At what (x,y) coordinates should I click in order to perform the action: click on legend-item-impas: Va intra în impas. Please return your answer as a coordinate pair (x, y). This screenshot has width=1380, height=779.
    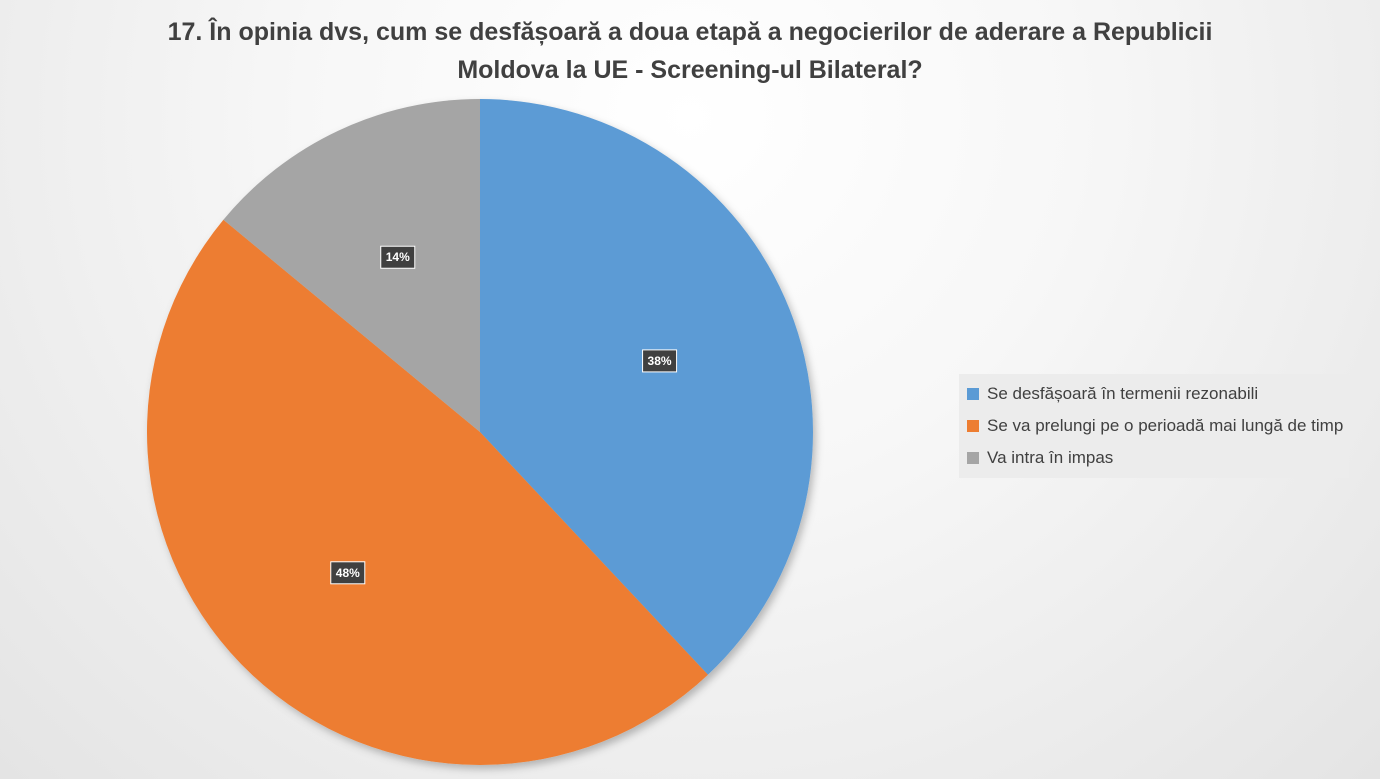
    Looking at the image, I should click on (1155, 458).